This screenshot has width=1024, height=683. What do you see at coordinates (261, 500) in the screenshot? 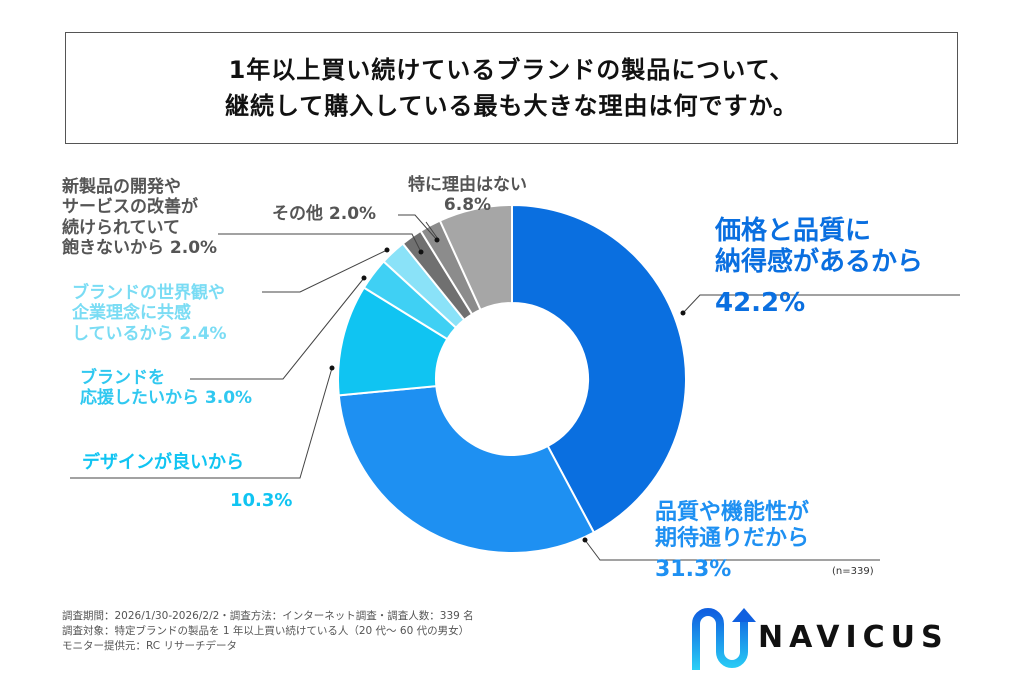
I see `value-label-design: 10.3%` at bounding box center [261, 500].